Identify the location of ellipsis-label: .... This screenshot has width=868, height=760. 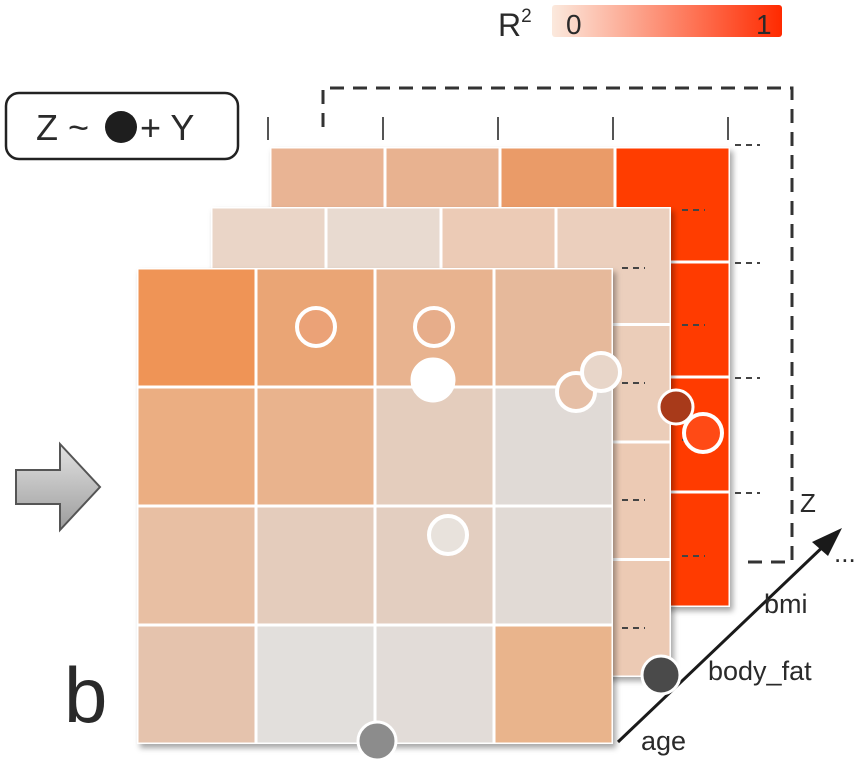
(845, 553).